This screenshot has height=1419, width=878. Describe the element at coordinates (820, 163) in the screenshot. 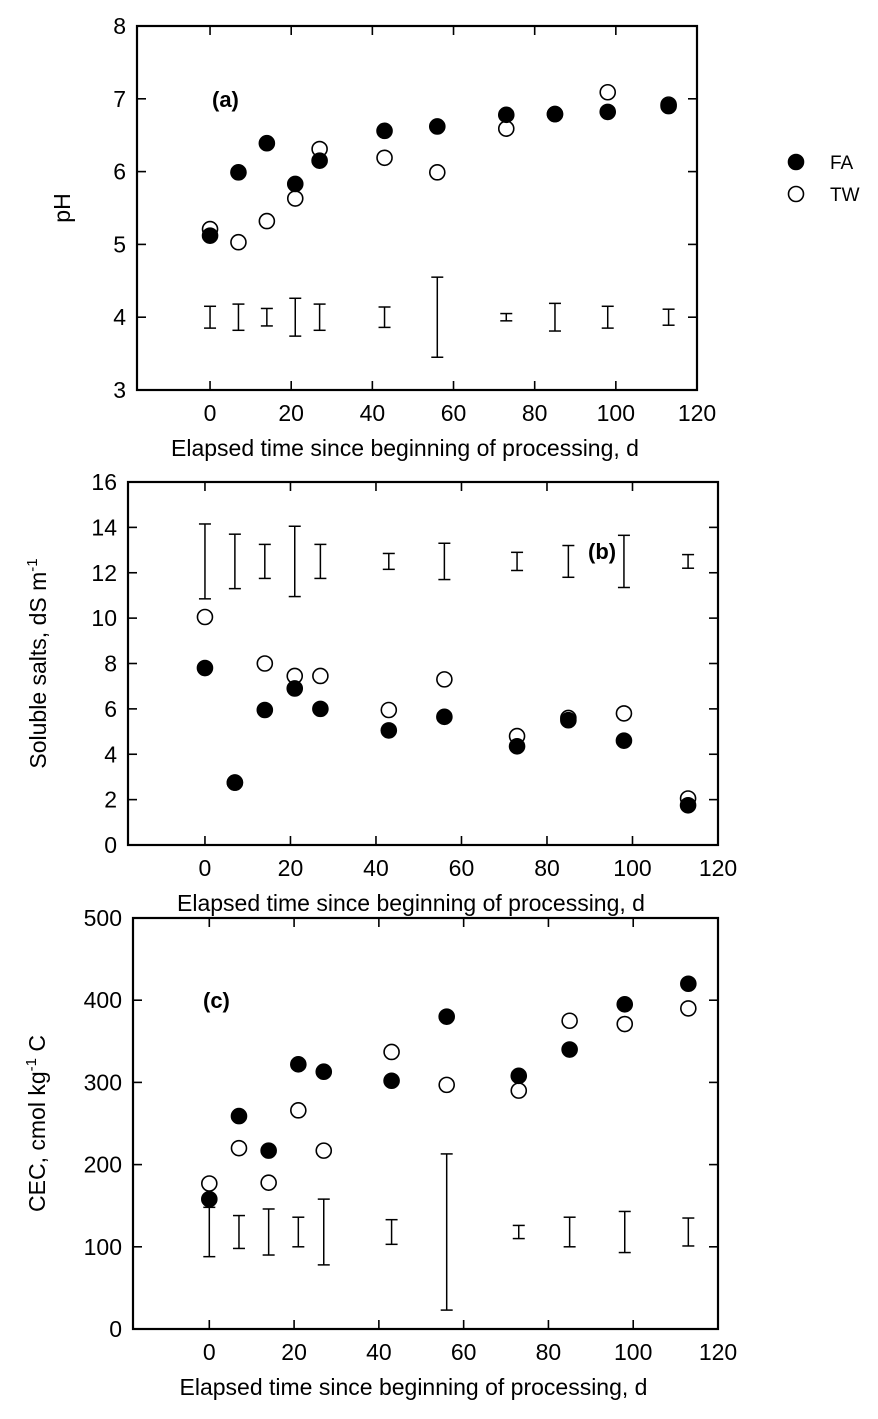

I see `legend-entry-fa: FA` at that location.